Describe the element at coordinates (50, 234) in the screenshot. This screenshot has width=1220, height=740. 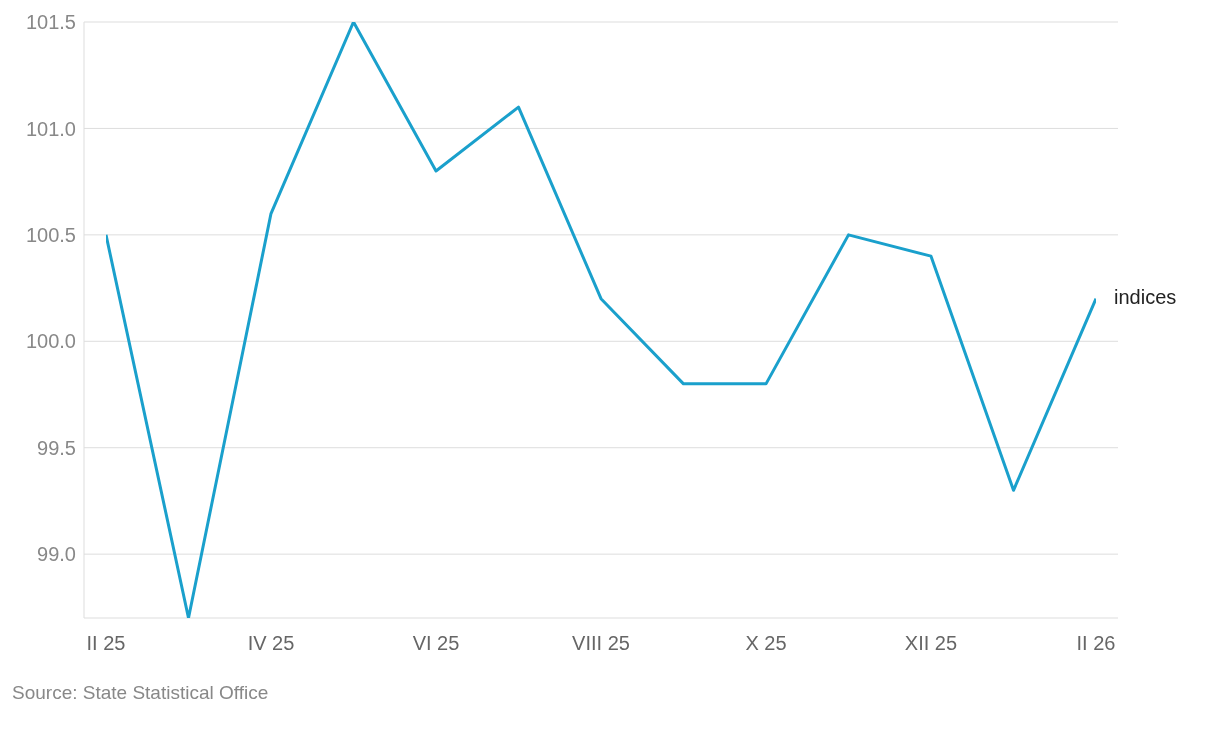
I see `y-tick-label: 100.5` at that location.